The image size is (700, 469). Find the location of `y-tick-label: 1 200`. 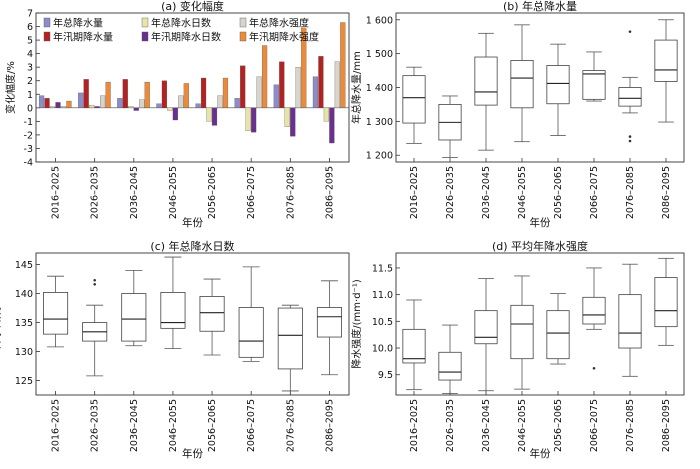

y-tick-label: 1 200 is located at coordinates (379, 156).